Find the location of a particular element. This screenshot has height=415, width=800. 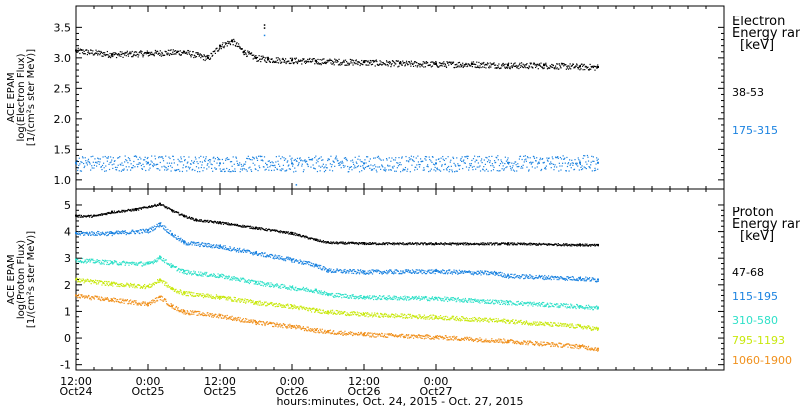

electron-ytick-label: 2.5 is located at coordinates (63, 88).